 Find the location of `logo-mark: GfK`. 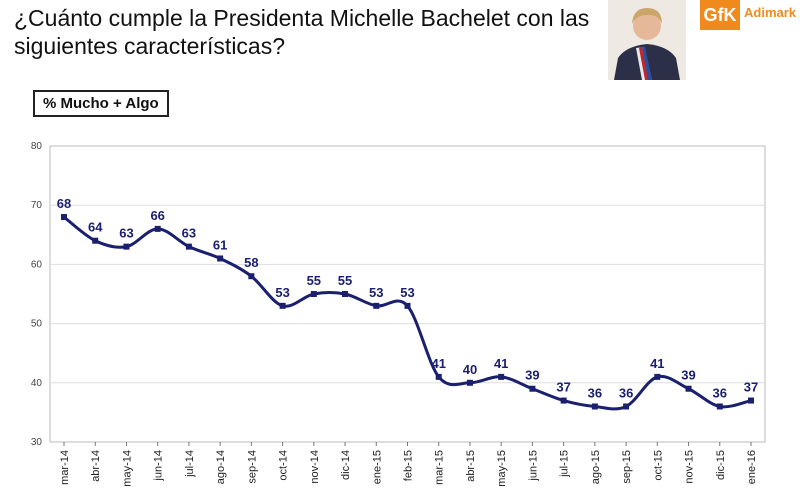

logo-mark: GfK is located at coordinates (720, 15).